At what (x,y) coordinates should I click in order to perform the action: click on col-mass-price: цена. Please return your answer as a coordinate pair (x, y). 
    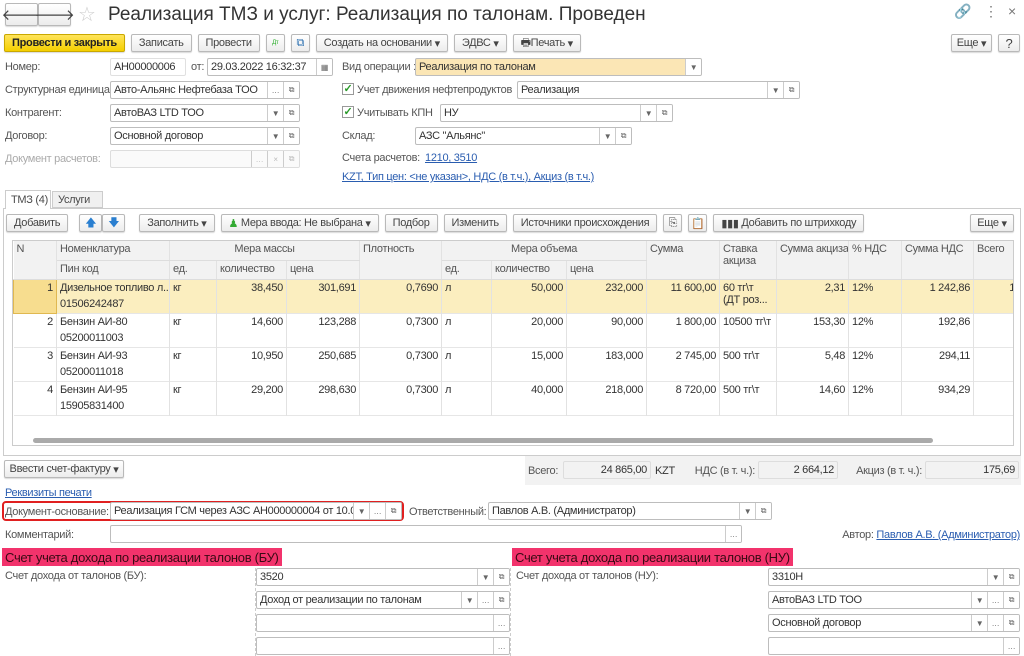
    Looking at the image, I should click on (323, 270).